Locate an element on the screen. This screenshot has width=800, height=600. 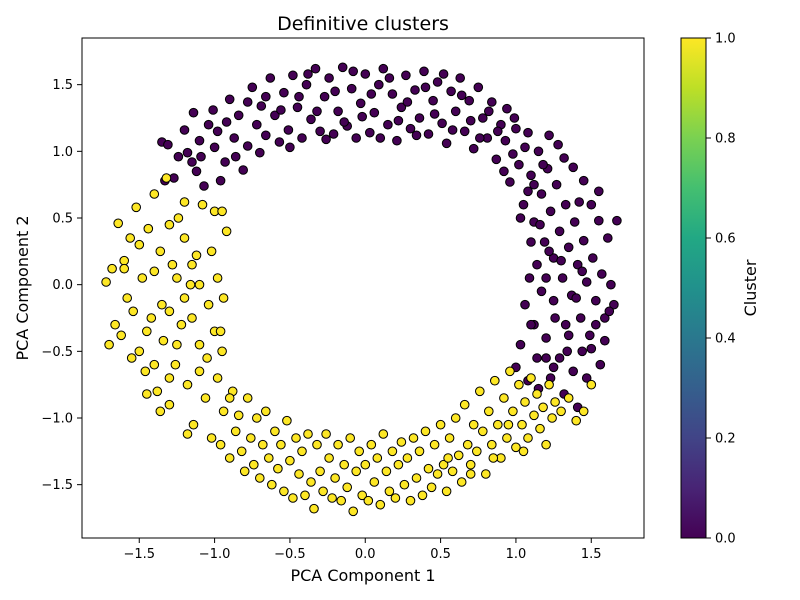
y-axis: −1.5 −1.0 −0.5 0.0 0.5 1.0 1.5 is located at coordinates (61, 285).